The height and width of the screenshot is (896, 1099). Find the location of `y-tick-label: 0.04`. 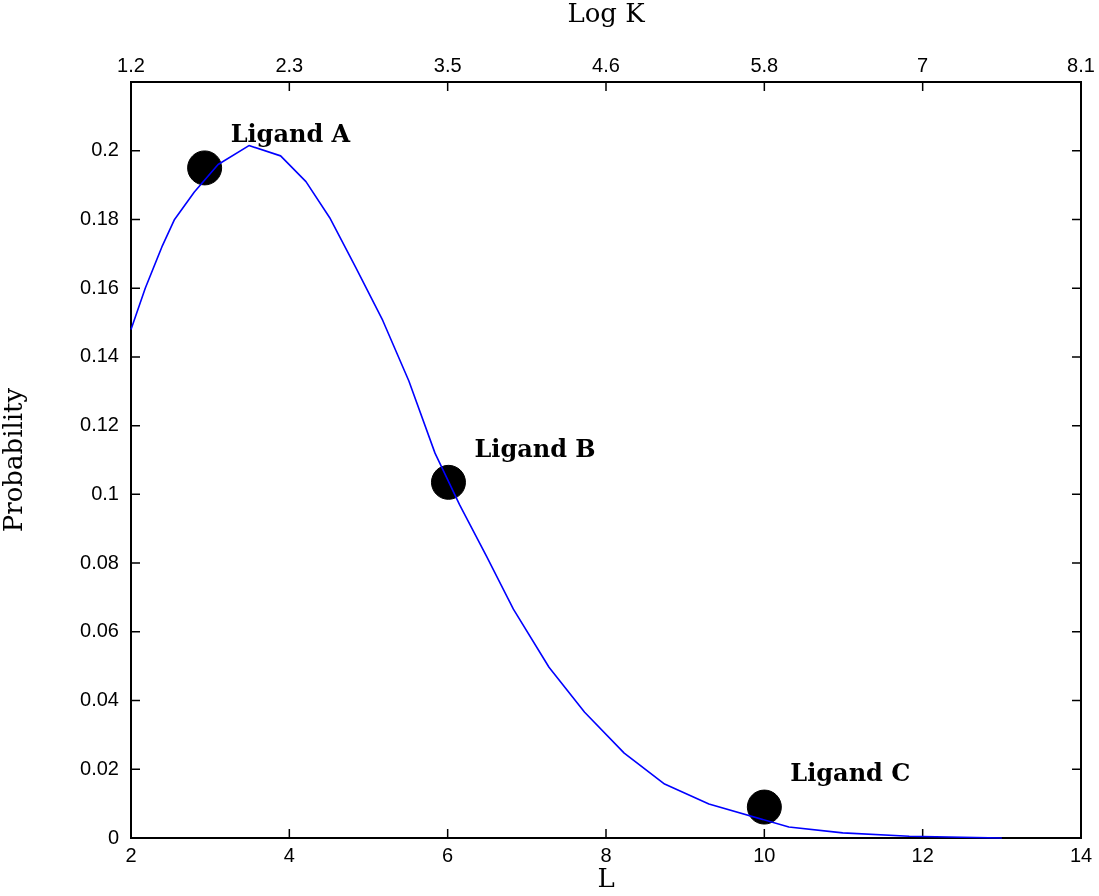

y-tick-label: 0.04 is located at coordinates (99, 699).